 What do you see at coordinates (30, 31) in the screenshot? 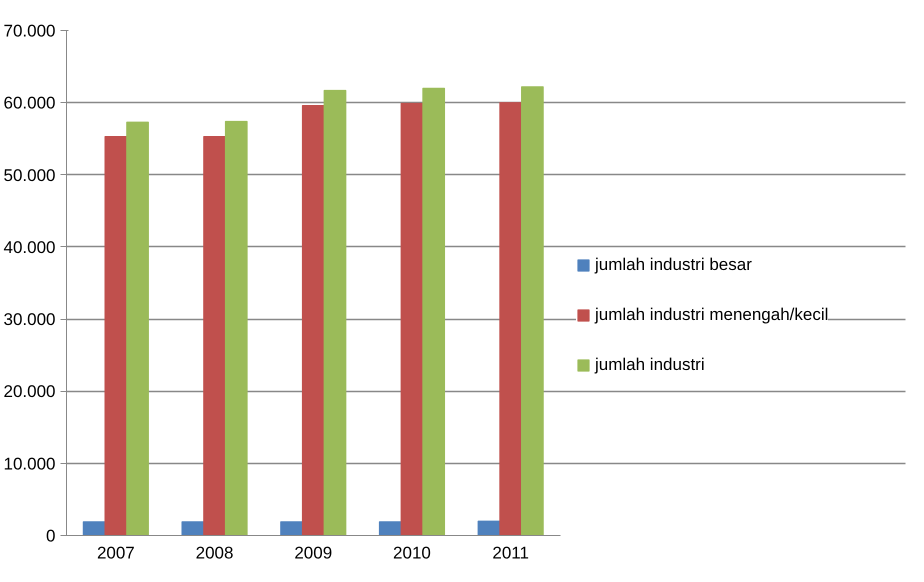
I see `y-tick-label: 70.000` at bounding box center [30, 31].